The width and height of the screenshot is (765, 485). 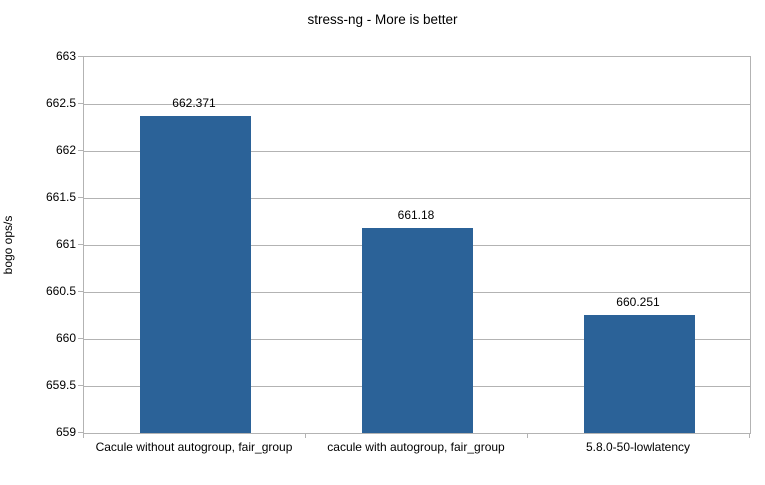 What do you see at coordinates (65, 338) in the screenshot?
I see `y-axis-tick-label: 660` at bounding box center [65, 338].